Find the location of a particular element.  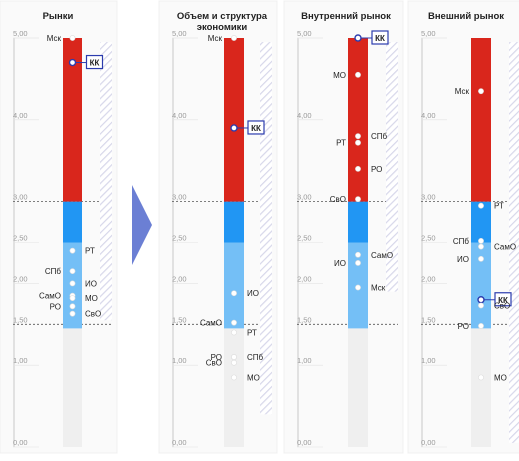

panel-title-line: экономики is located at coordinates (222, 27).